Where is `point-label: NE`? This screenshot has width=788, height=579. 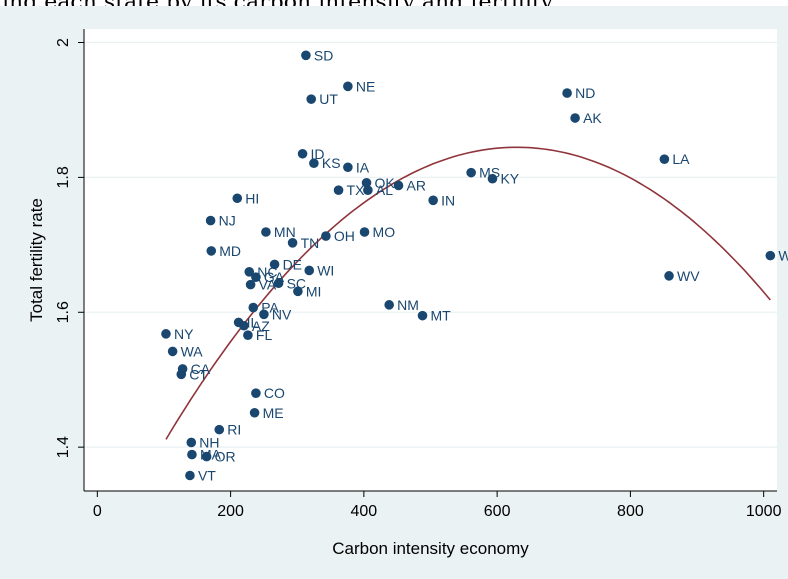 point-label: NE is located at coordinates (365, 86).